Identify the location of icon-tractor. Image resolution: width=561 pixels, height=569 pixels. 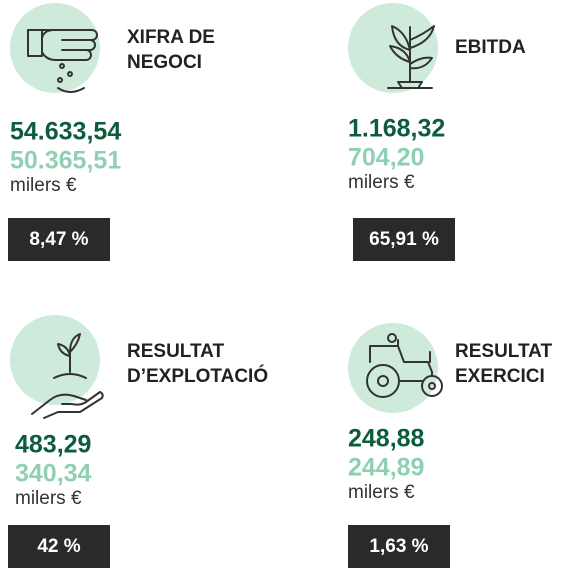
(404, 365).